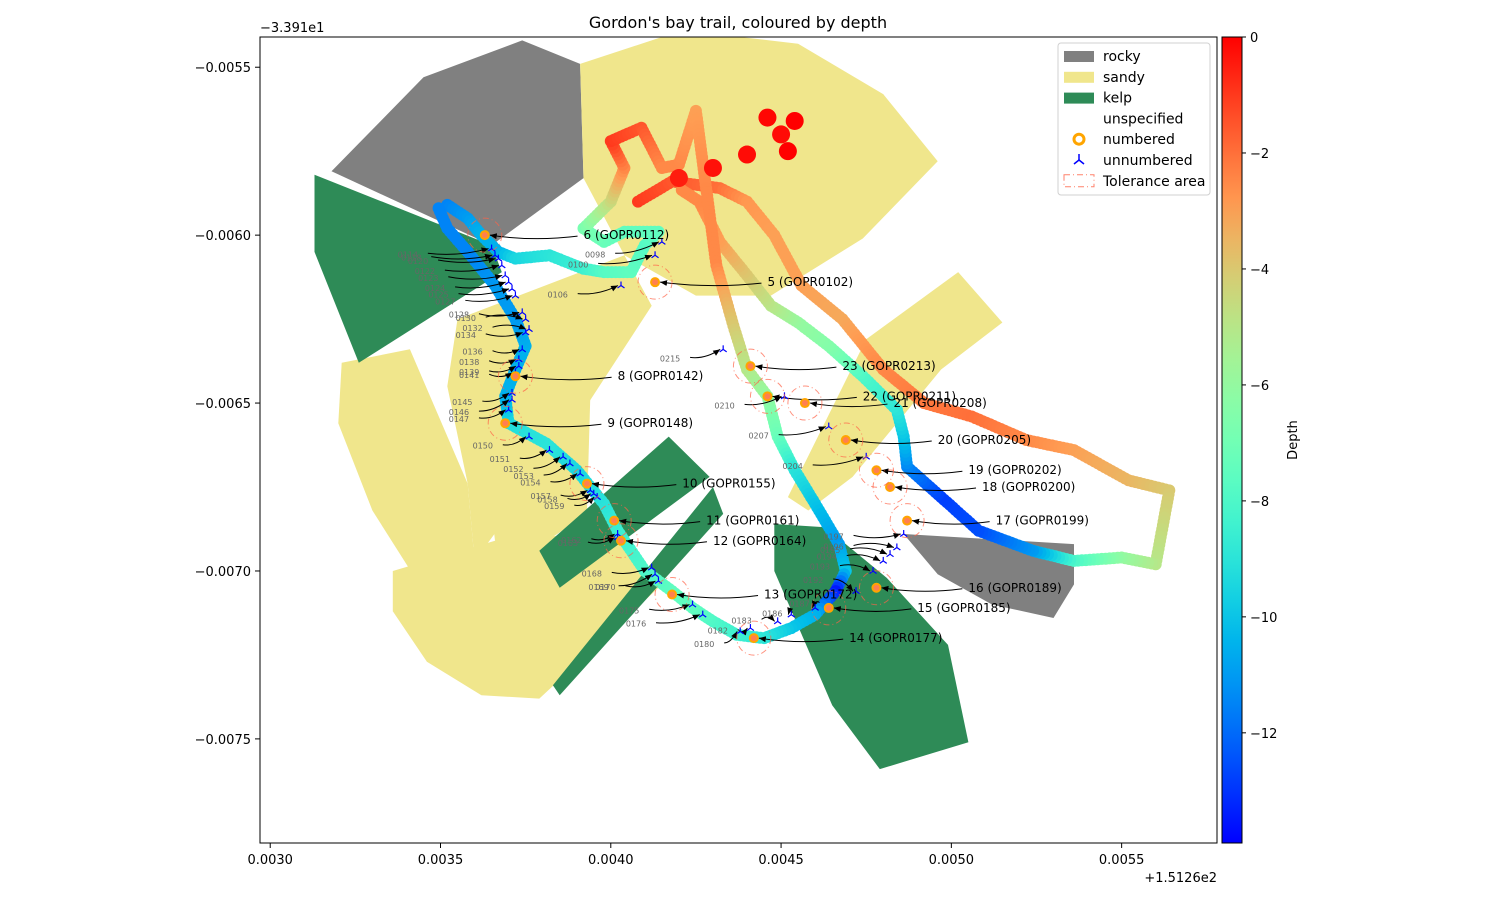 This screenshot has width=1500, height=900. I want to click on unnumbered-label-0176: 0176, so click(636, 624).